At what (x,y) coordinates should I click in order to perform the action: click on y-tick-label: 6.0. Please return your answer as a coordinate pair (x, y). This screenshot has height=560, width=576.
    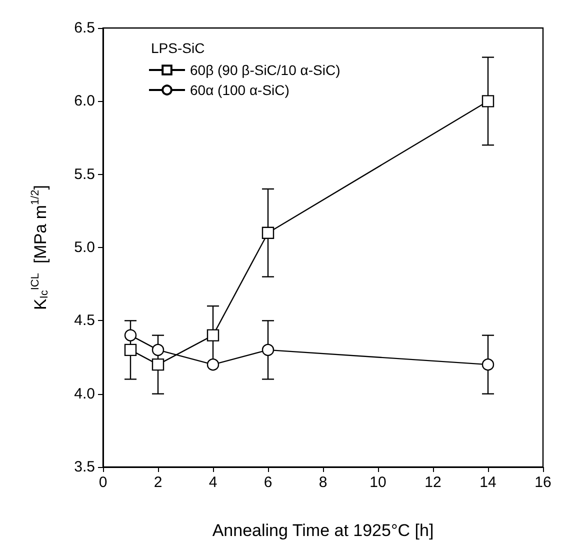
    Looking at the image, I should click on (84, 101).